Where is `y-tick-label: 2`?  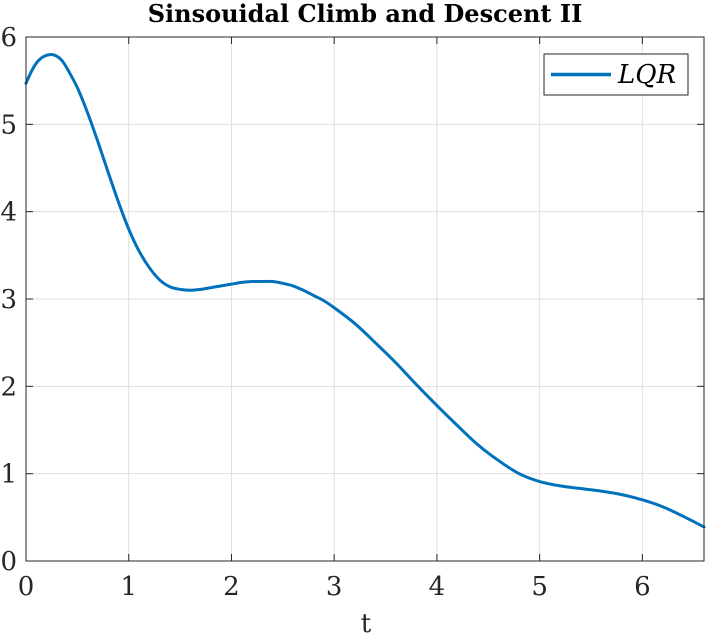 y-tick-label: 2 is located at coordinates (8, 387).